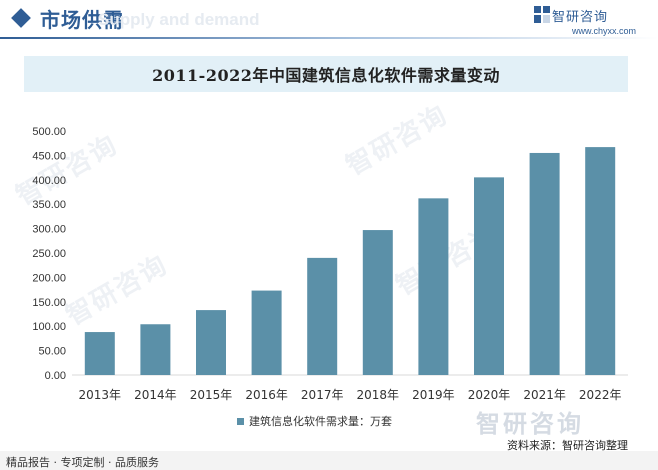 The height and width of the screenshot is (470, 658). What do you see at coordinates (49, 181) in the screenshot?
I see `y-tick-label: 400.00` at bounding box center [49, 181].